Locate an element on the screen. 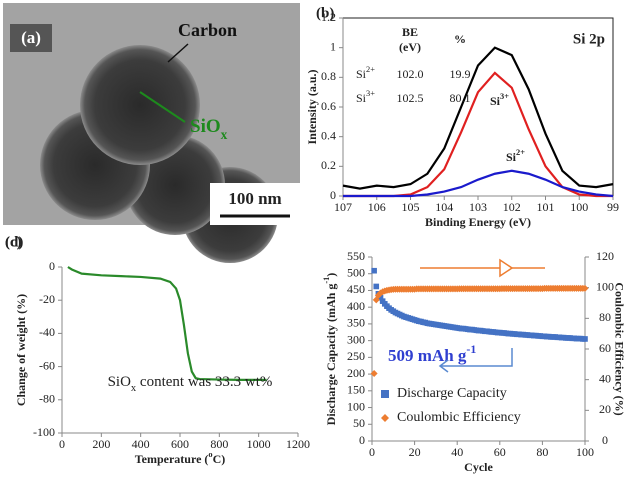  text-part: Discharge Capacity (mAh g is located at coordinates (331, 355).